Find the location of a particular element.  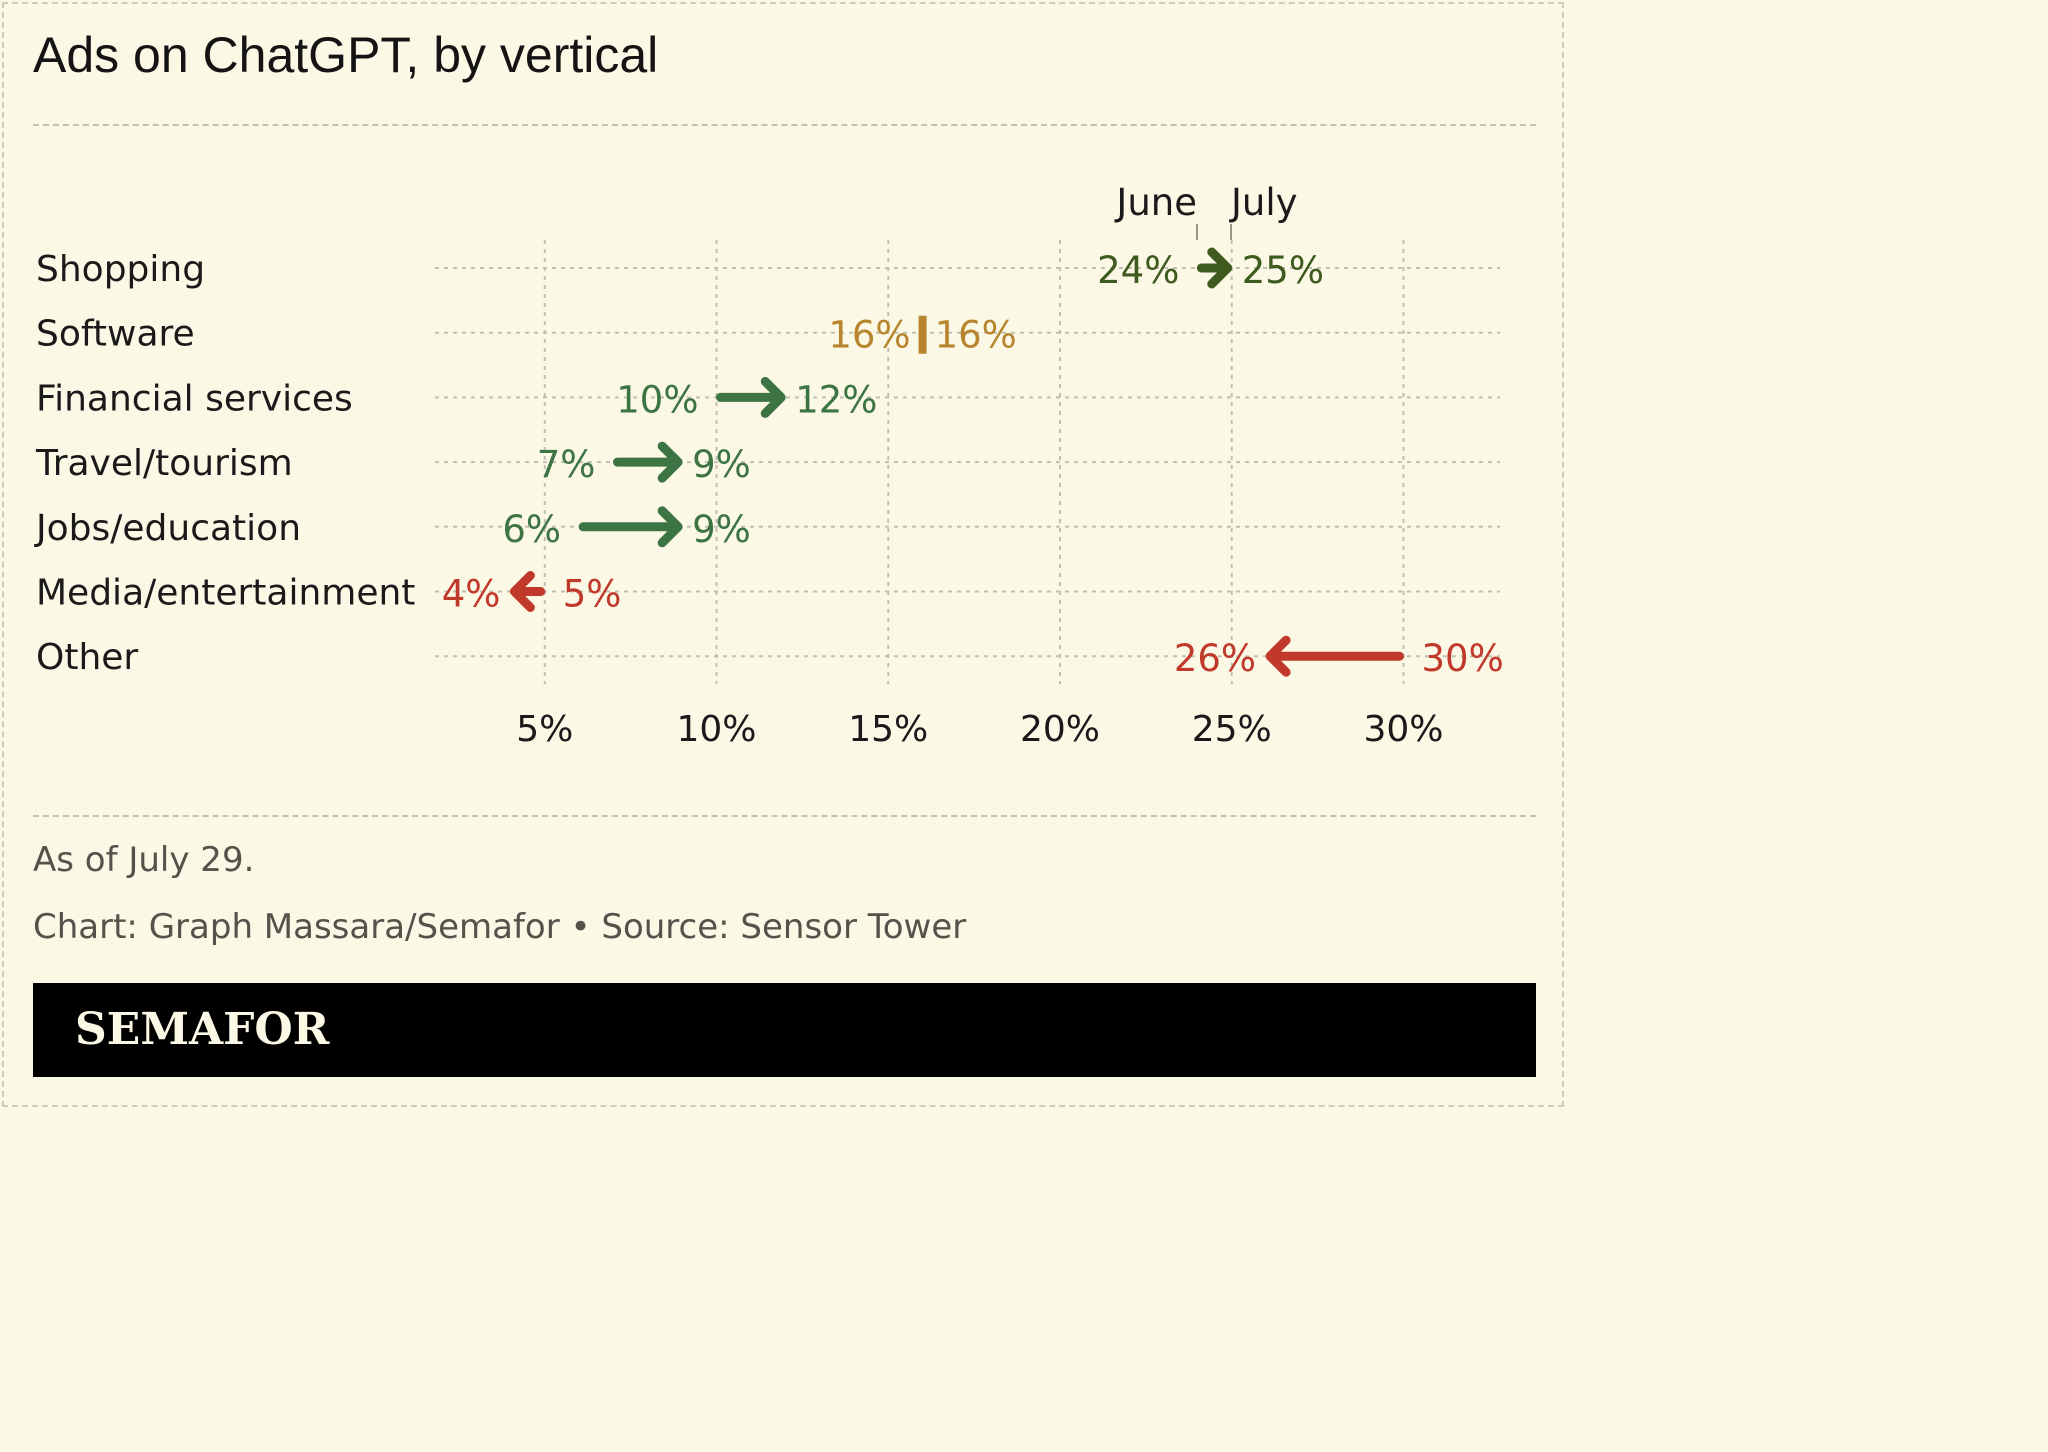

july-value-label: 16% is located at coordinates (976, 335).